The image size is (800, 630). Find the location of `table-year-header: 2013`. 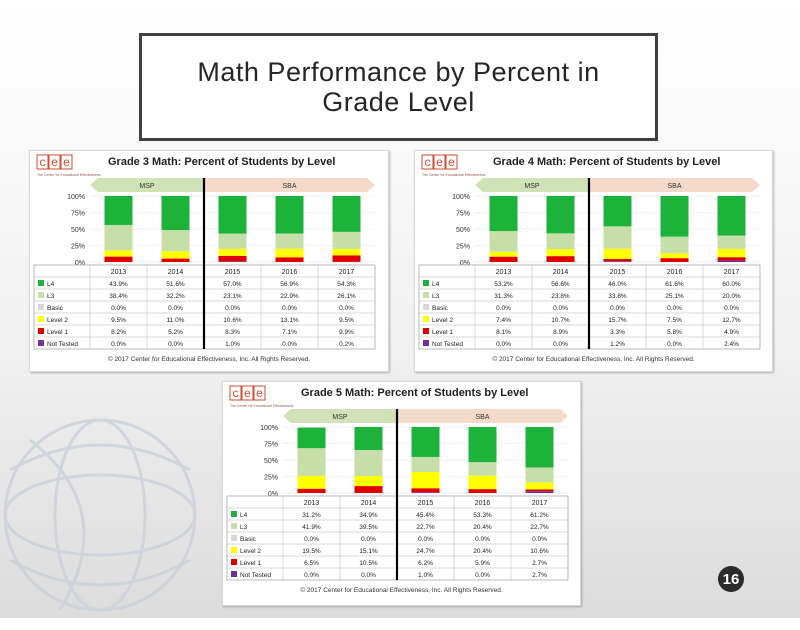

table-year-header: 2013 is located at coordinates (504, 272).